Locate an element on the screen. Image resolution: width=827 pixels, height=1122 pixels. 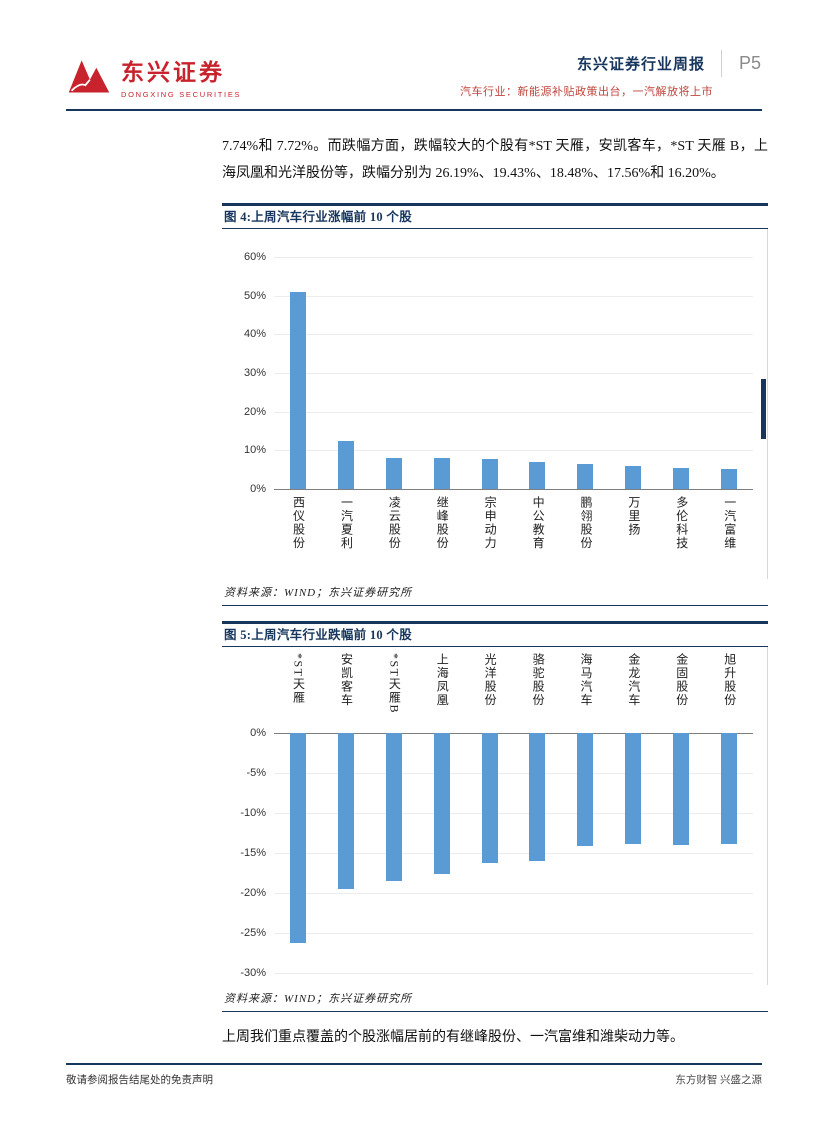
chart-scrollbar-thumb is located at coordinates (763, 408).